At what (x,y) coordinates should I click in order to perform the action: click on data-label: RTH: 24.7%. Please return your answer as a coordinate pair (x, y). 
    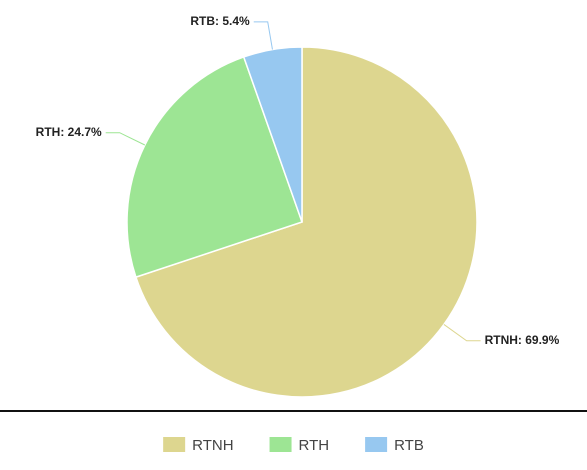
    Looking at the image, I should click on (69, 132).